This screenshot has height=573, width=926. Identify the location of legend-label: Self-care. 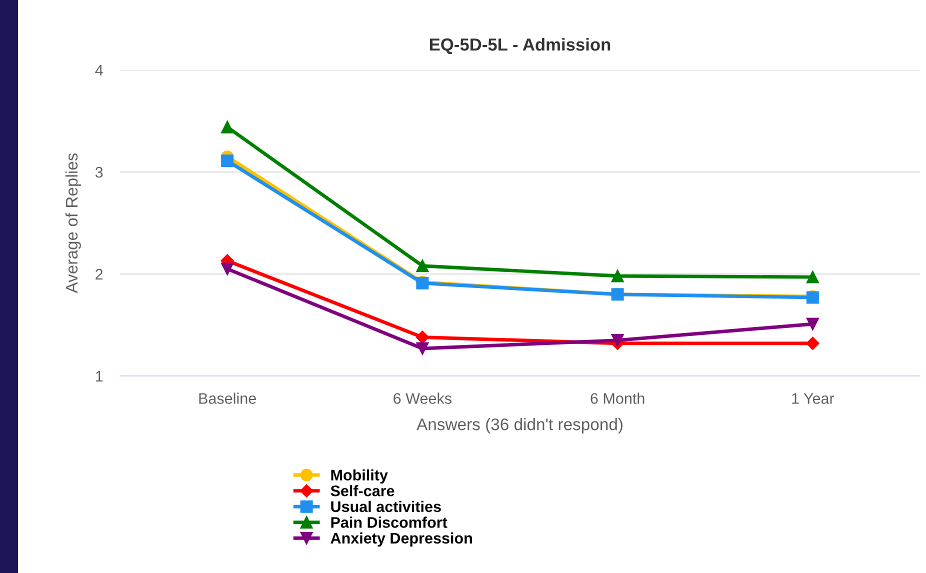
(362, 490).